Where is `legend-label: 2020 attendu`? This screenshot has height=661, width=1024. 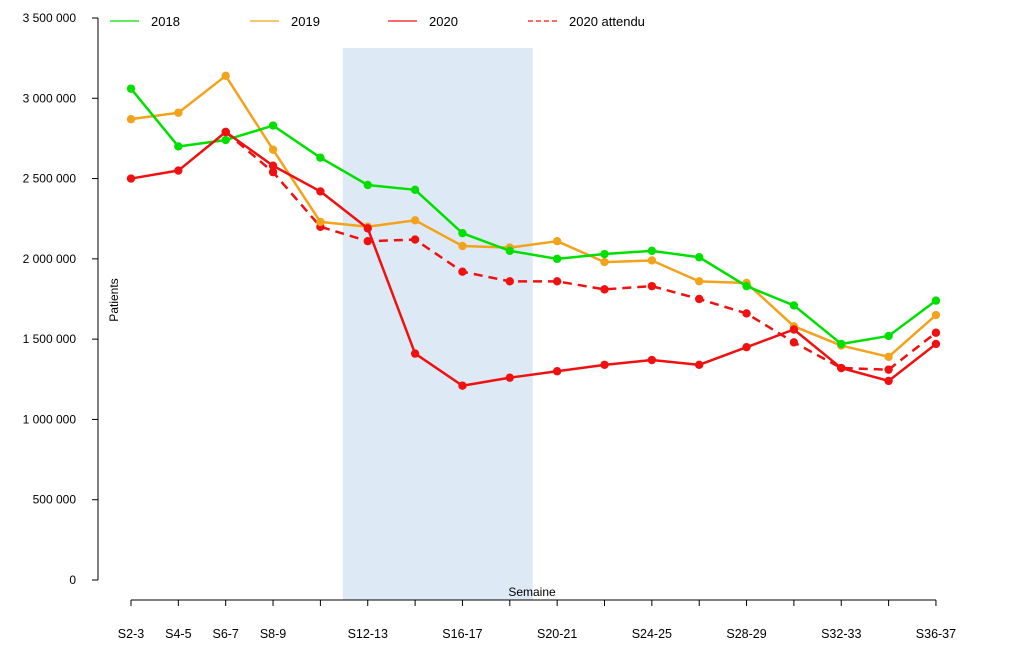 legend-label: 2020 attendu is located at coordinates (607, 21).